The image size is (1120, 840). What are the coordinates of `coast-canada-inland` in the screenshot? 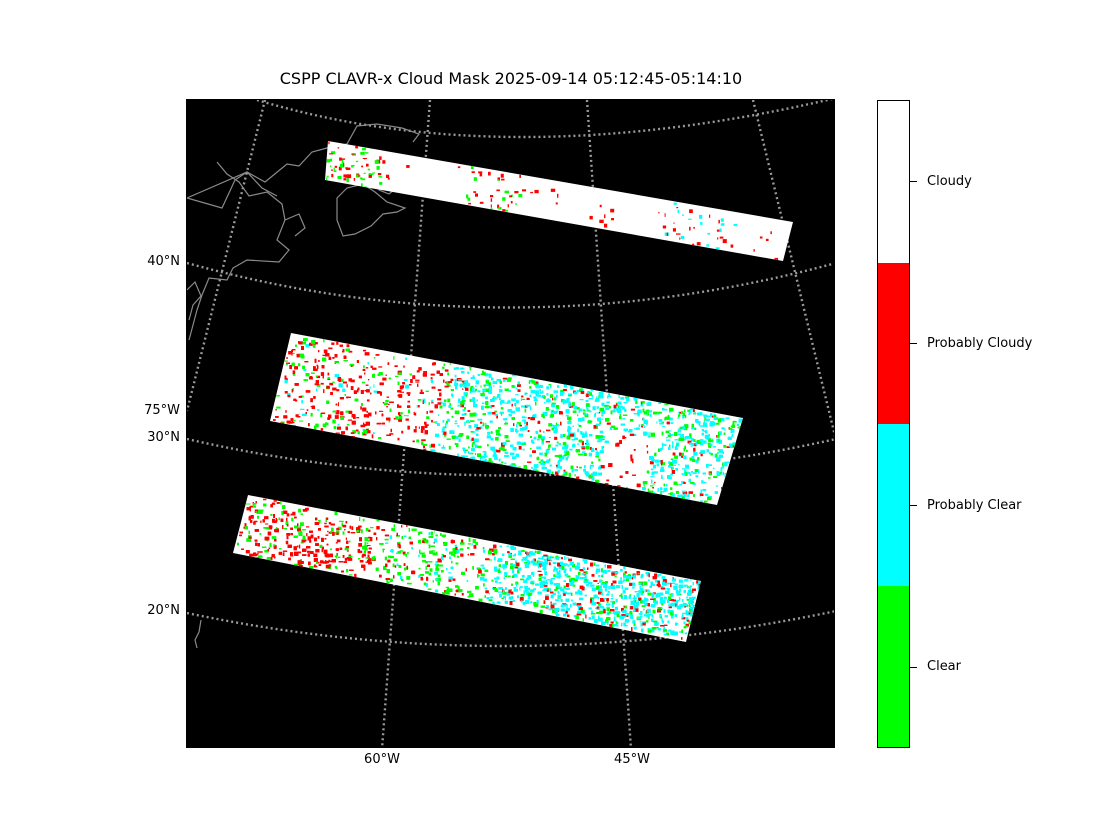 It's located at (232, 185).